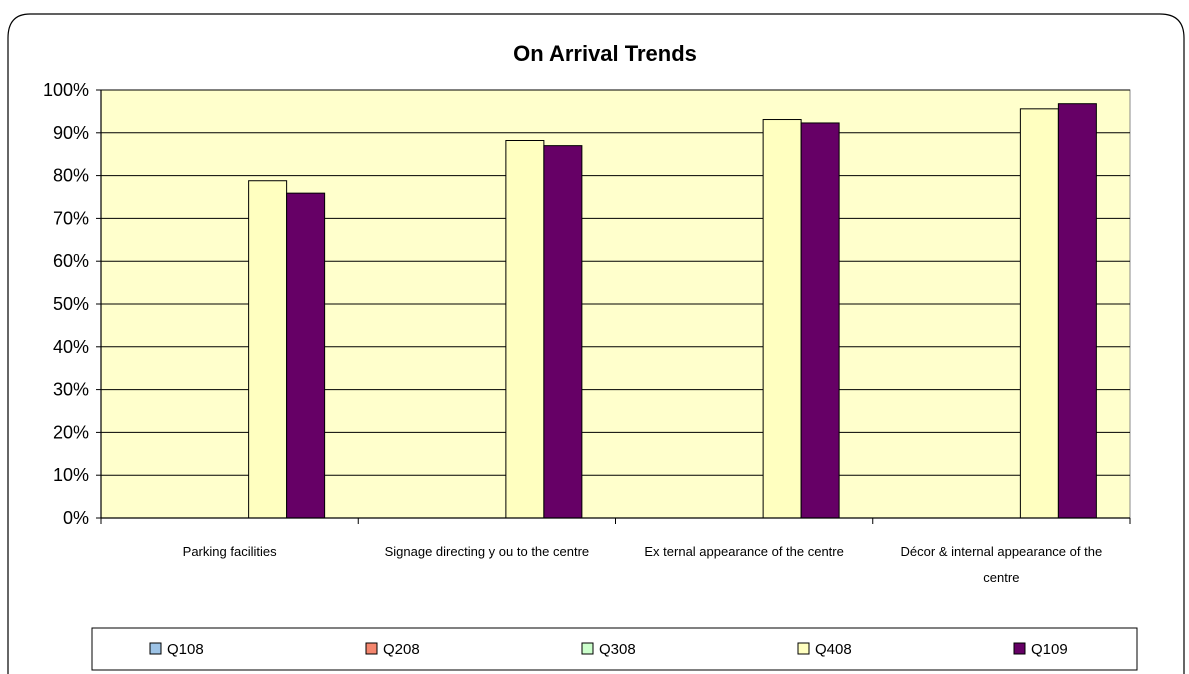  What do you see at coordinates (803, 648) in the screenshot?
I see `legend-swatch-q408` at bounding box center [803, 648].